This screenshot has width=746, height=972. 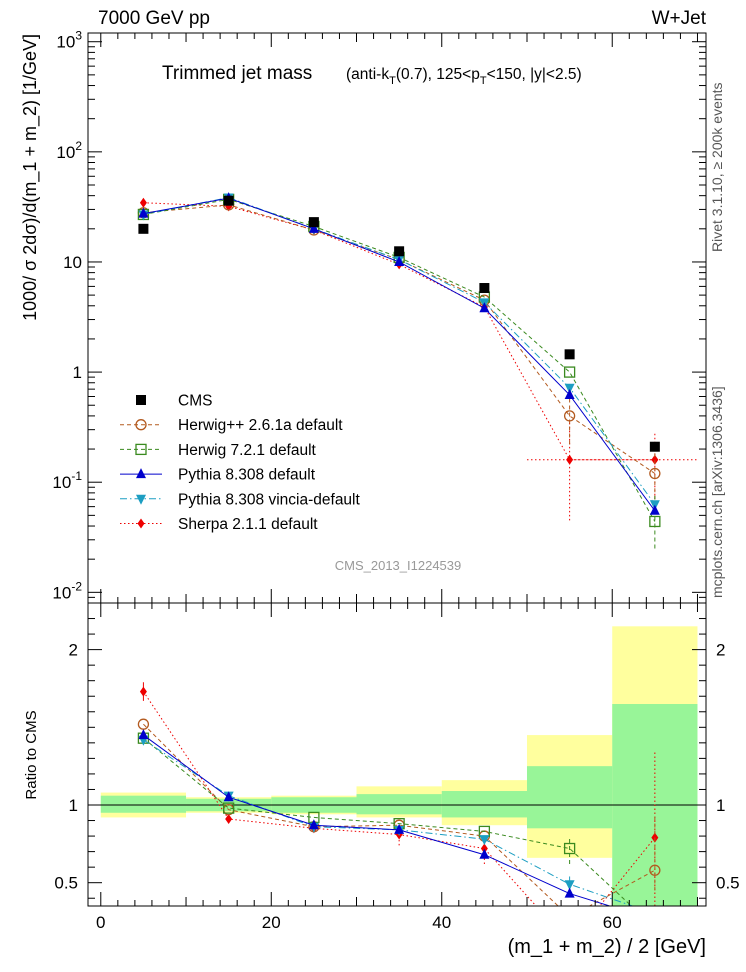 What do you see at coordinates (73, 805) in the screenshot?
I see `ratio-y-tick-label: 1` at bounding box center [73, 805].